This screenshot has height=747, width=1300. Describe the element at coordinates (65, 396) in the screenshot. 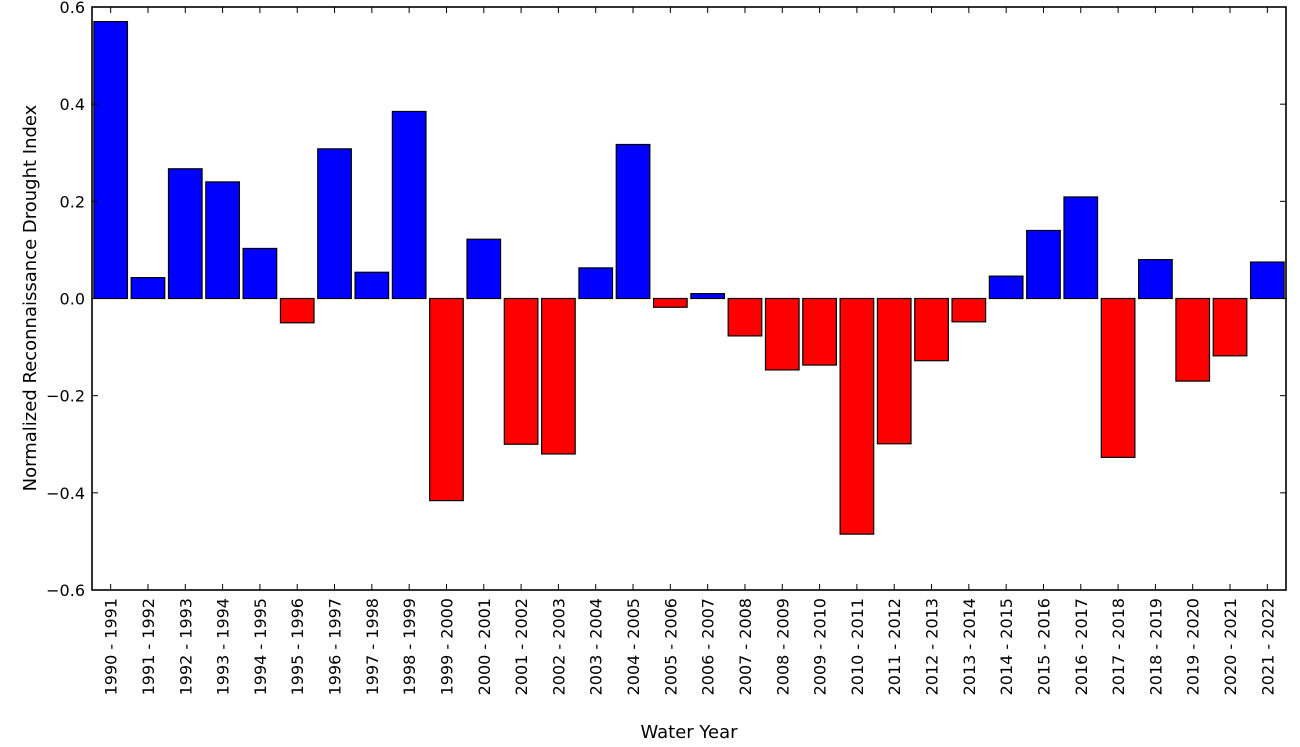

I see `y-tick-label: −0.2` at that location.